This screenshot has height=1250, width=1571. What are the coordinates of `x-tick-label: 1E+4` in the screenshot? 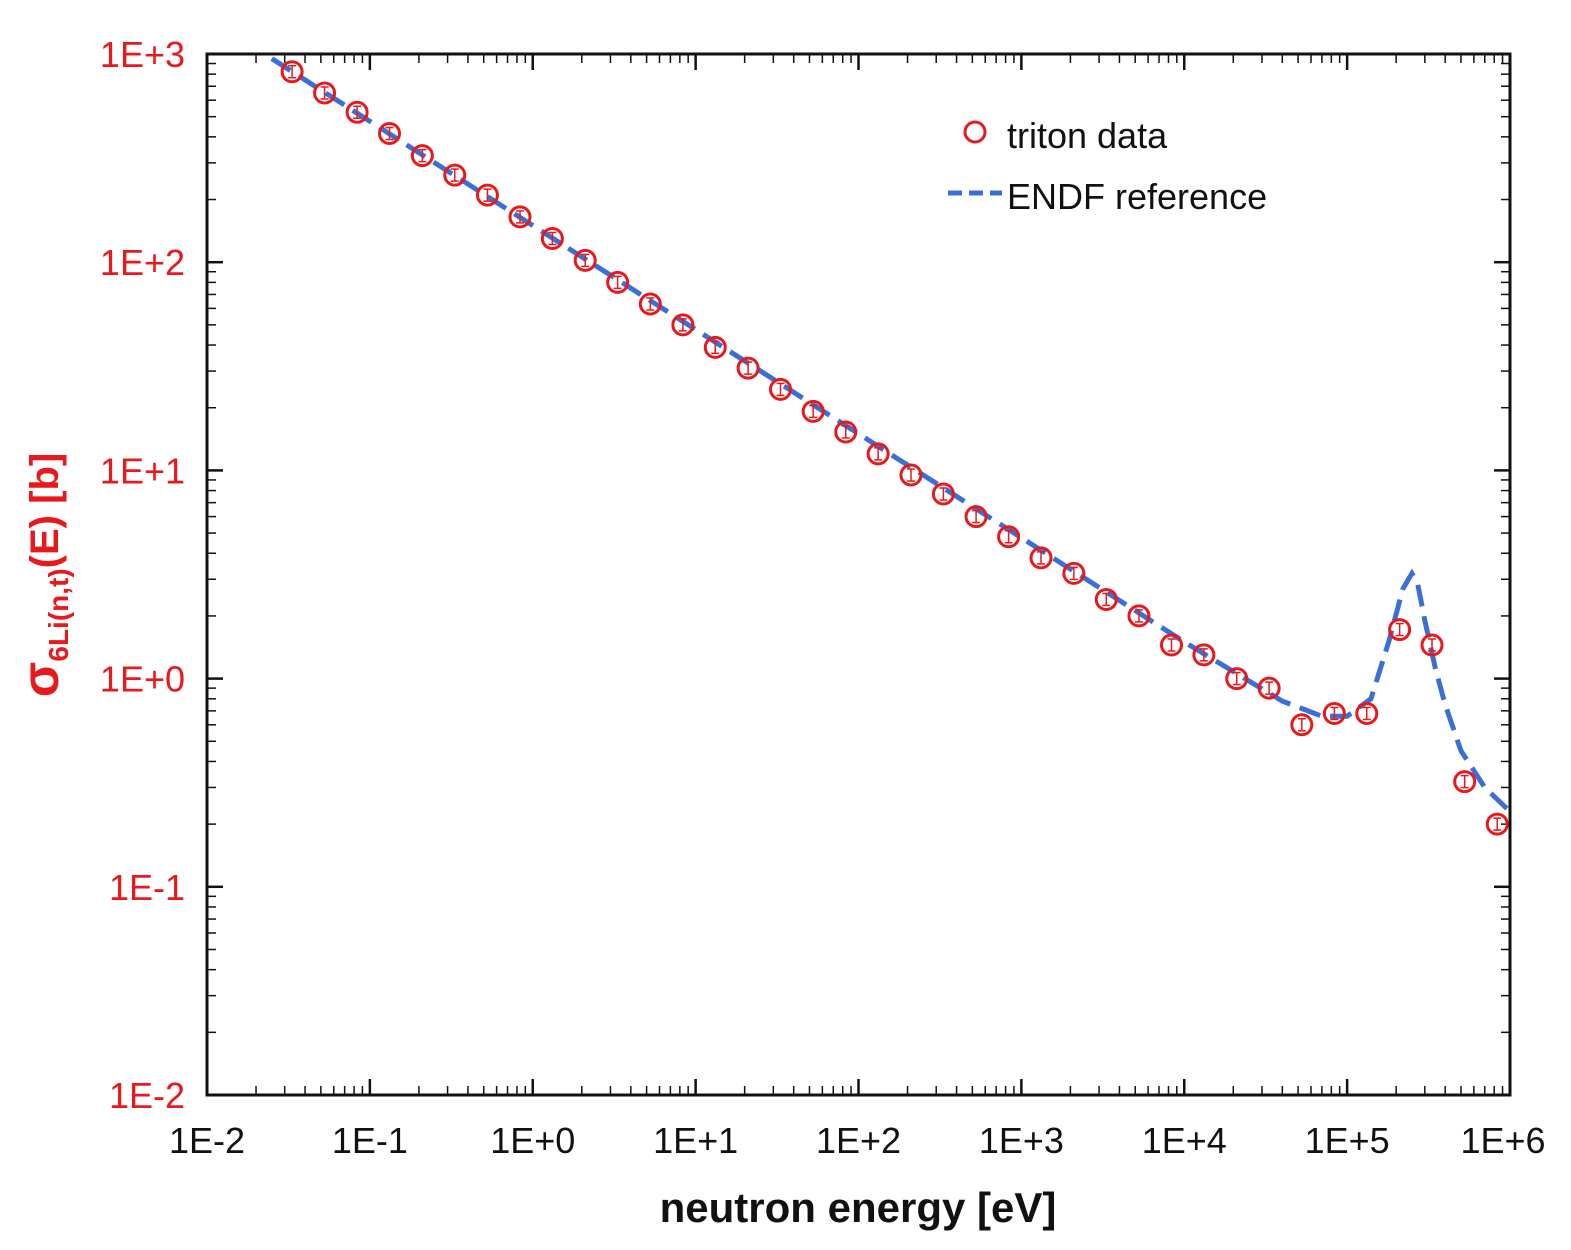 It's located at (1184, 1140).